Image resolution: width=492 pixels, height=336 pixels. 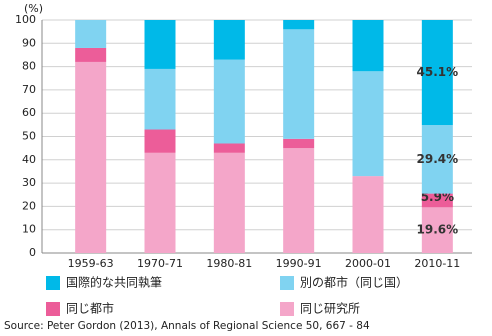 I want to click on y-axis-label: (%), so click(x=33, y=8).